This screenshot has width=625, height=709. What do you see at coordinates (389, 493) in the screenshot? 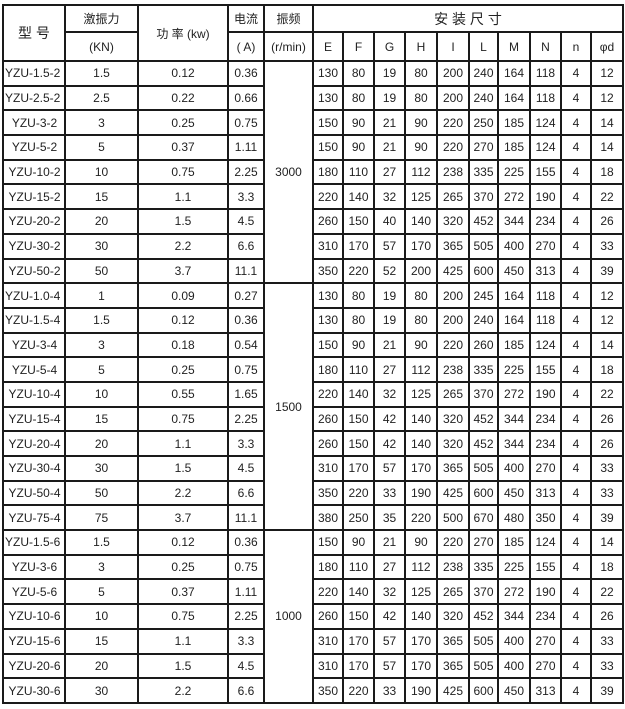
I see `dim-cell-G: 33` at bounding box center [389, 493].